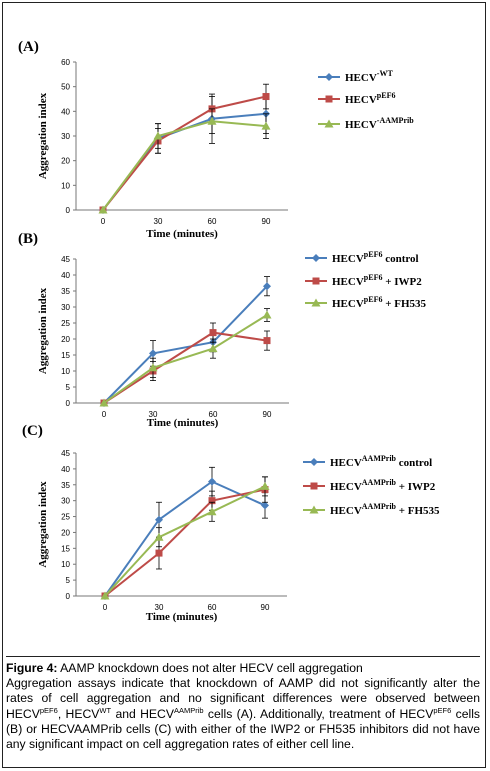 The image size is (490, 771). I want to click on legend-entry: HECVpEF6 control, so click(362, 257).